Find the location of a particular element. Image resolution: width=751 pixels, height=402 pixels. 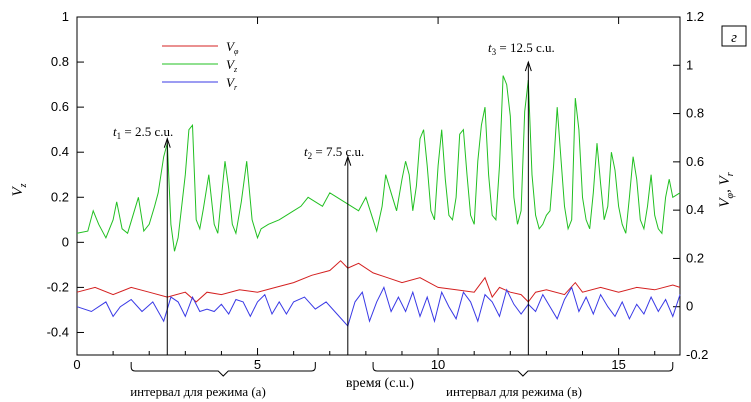

y-right-tick-label: 0.2 is located at coordinates (695, 257).